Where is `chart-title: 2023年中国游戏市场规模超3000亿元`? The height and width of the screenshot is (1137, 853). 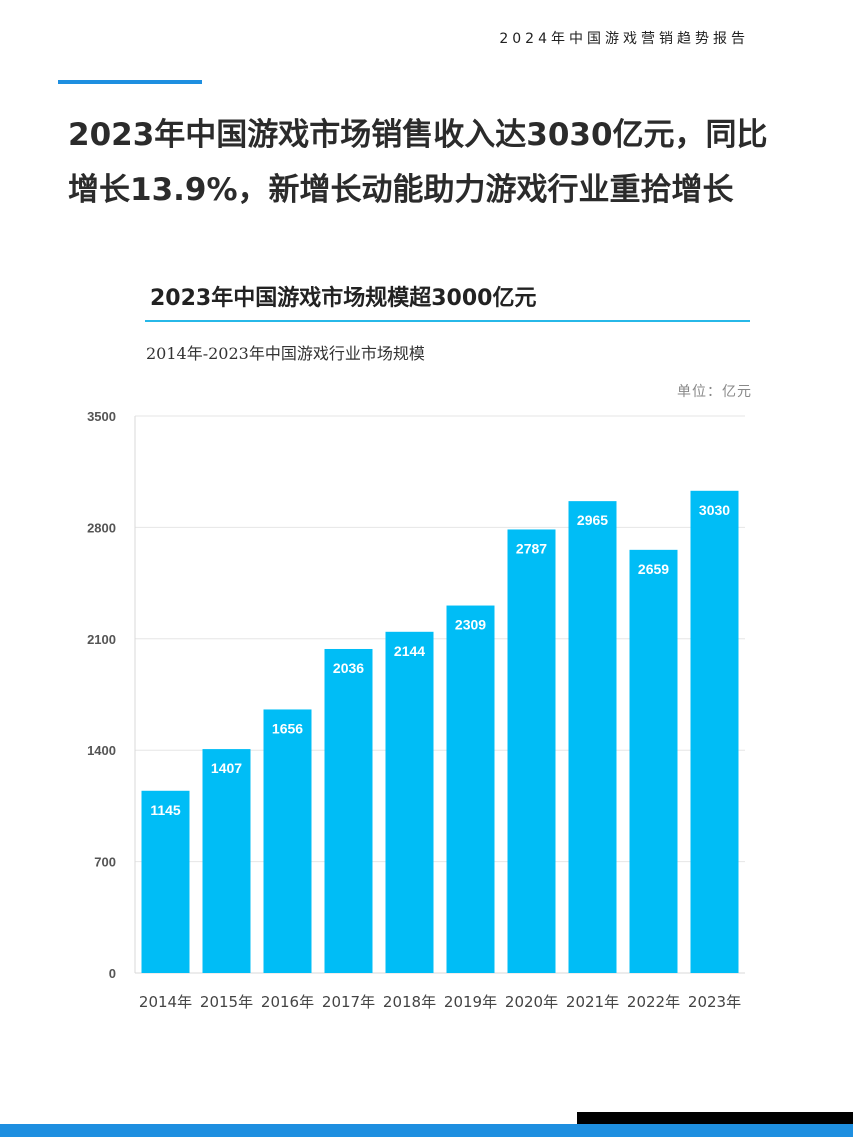
chart-title: 2023年中国游戏市场规模超3000亿元 is located at coordinates (343, 298).